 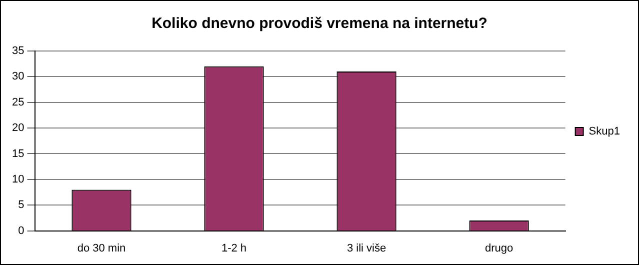 I want to click on x-tick-label: 1-2 h, so click(x=234, y=248).